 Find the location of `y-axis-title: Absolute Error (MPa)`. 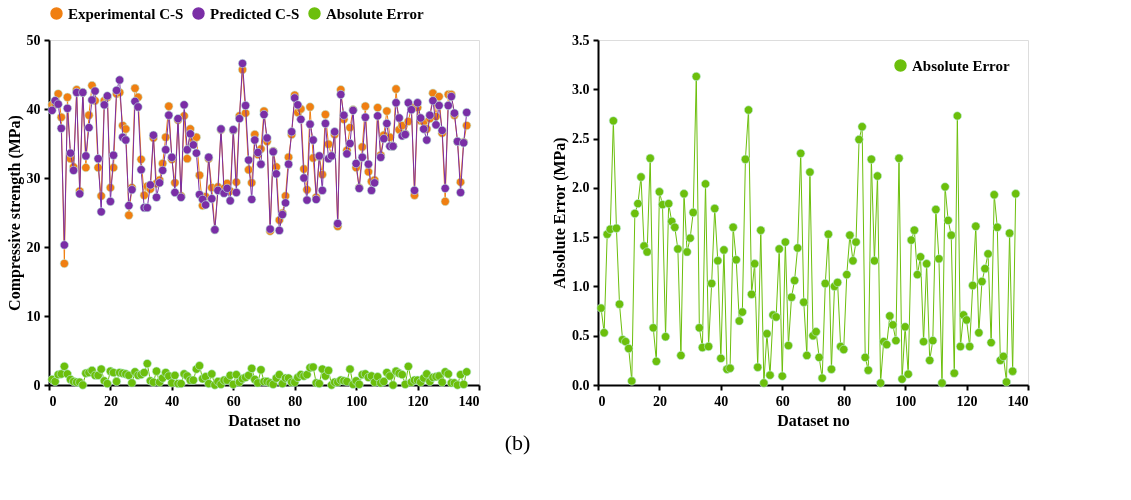

y-axis-title: Absolute Error (MPa) is located at coordinates (560, 213).